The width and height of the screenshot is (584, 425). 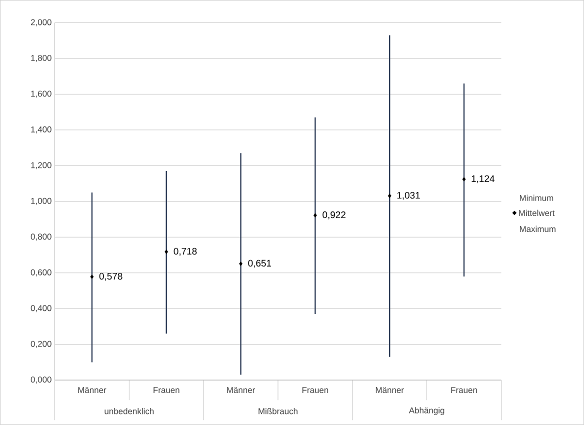 I want to click on y-tick-label: 1,200, so click(x=41, y=166).